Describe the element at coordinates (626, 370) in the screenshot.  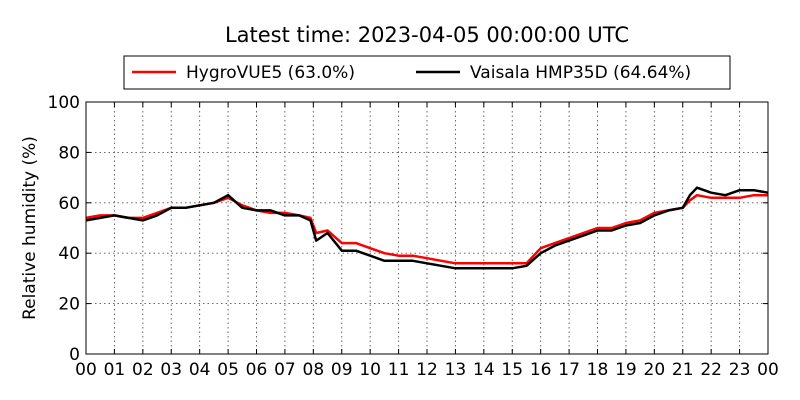
I see `x-tick-label: 19` at that location.